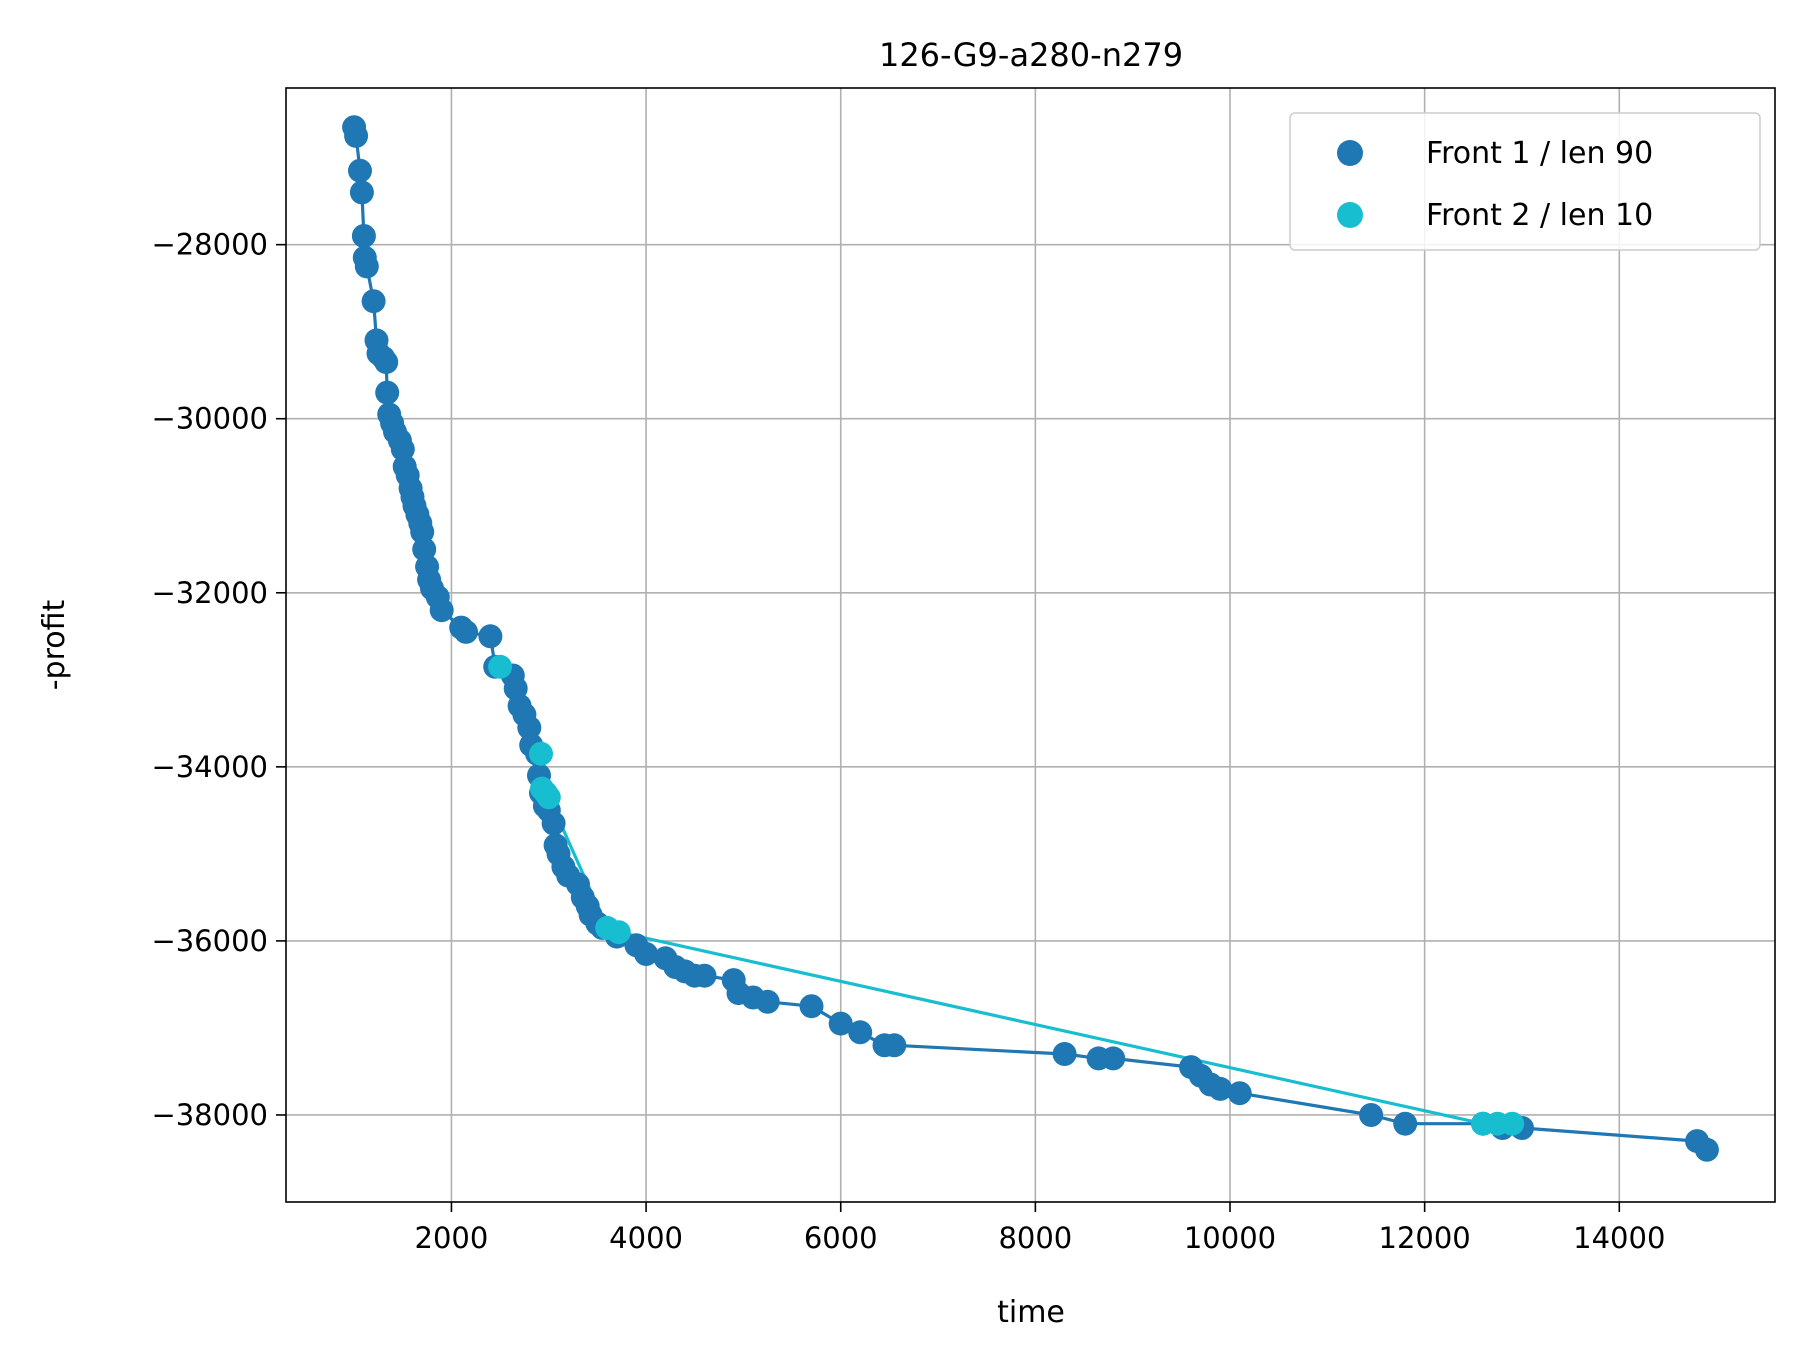  I want to click on legend: Front 1 / len 90 Front 2 / len 10, so click(1525, 181).